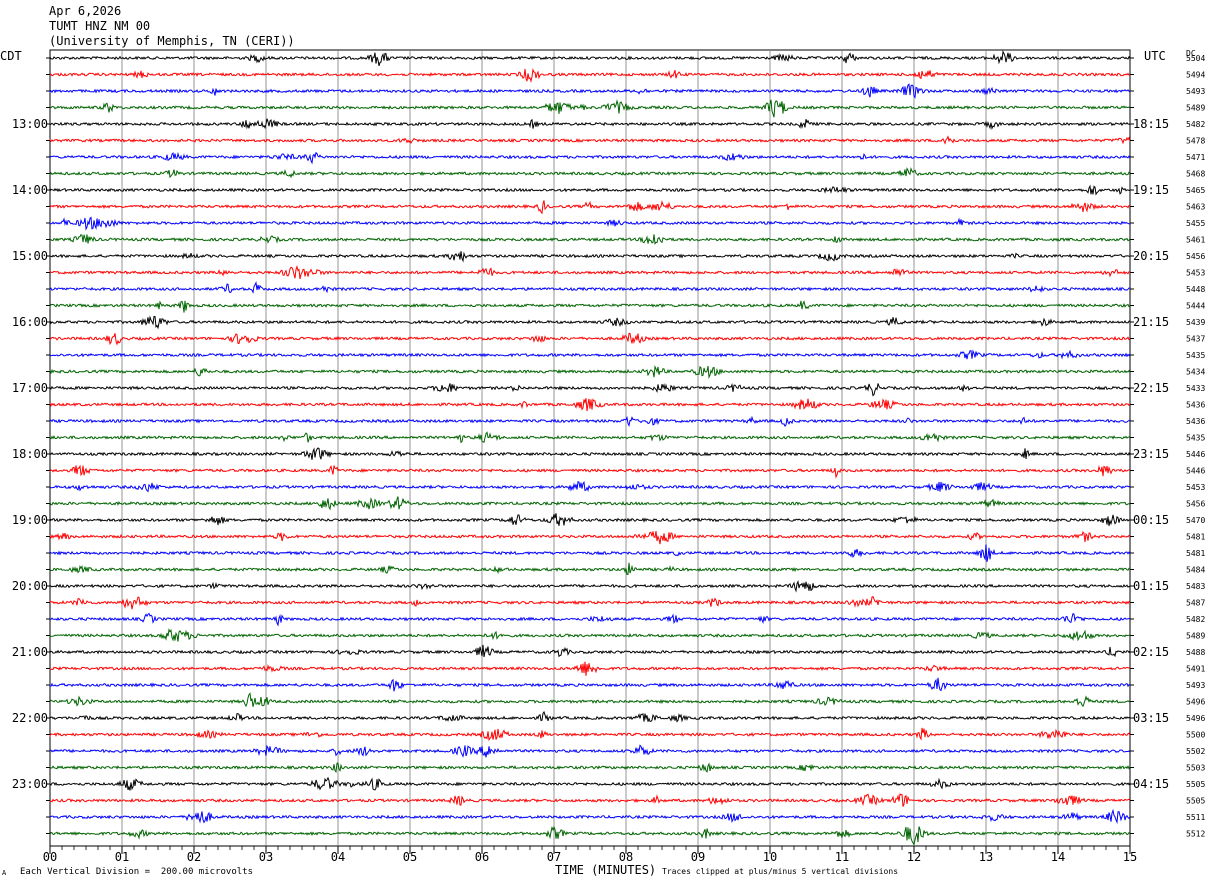 This screenshot has width=1210, height=886. Describe the element at coordinates (30, 454) in the screenshot. I see `left-hour-label: 18:00` at that location.